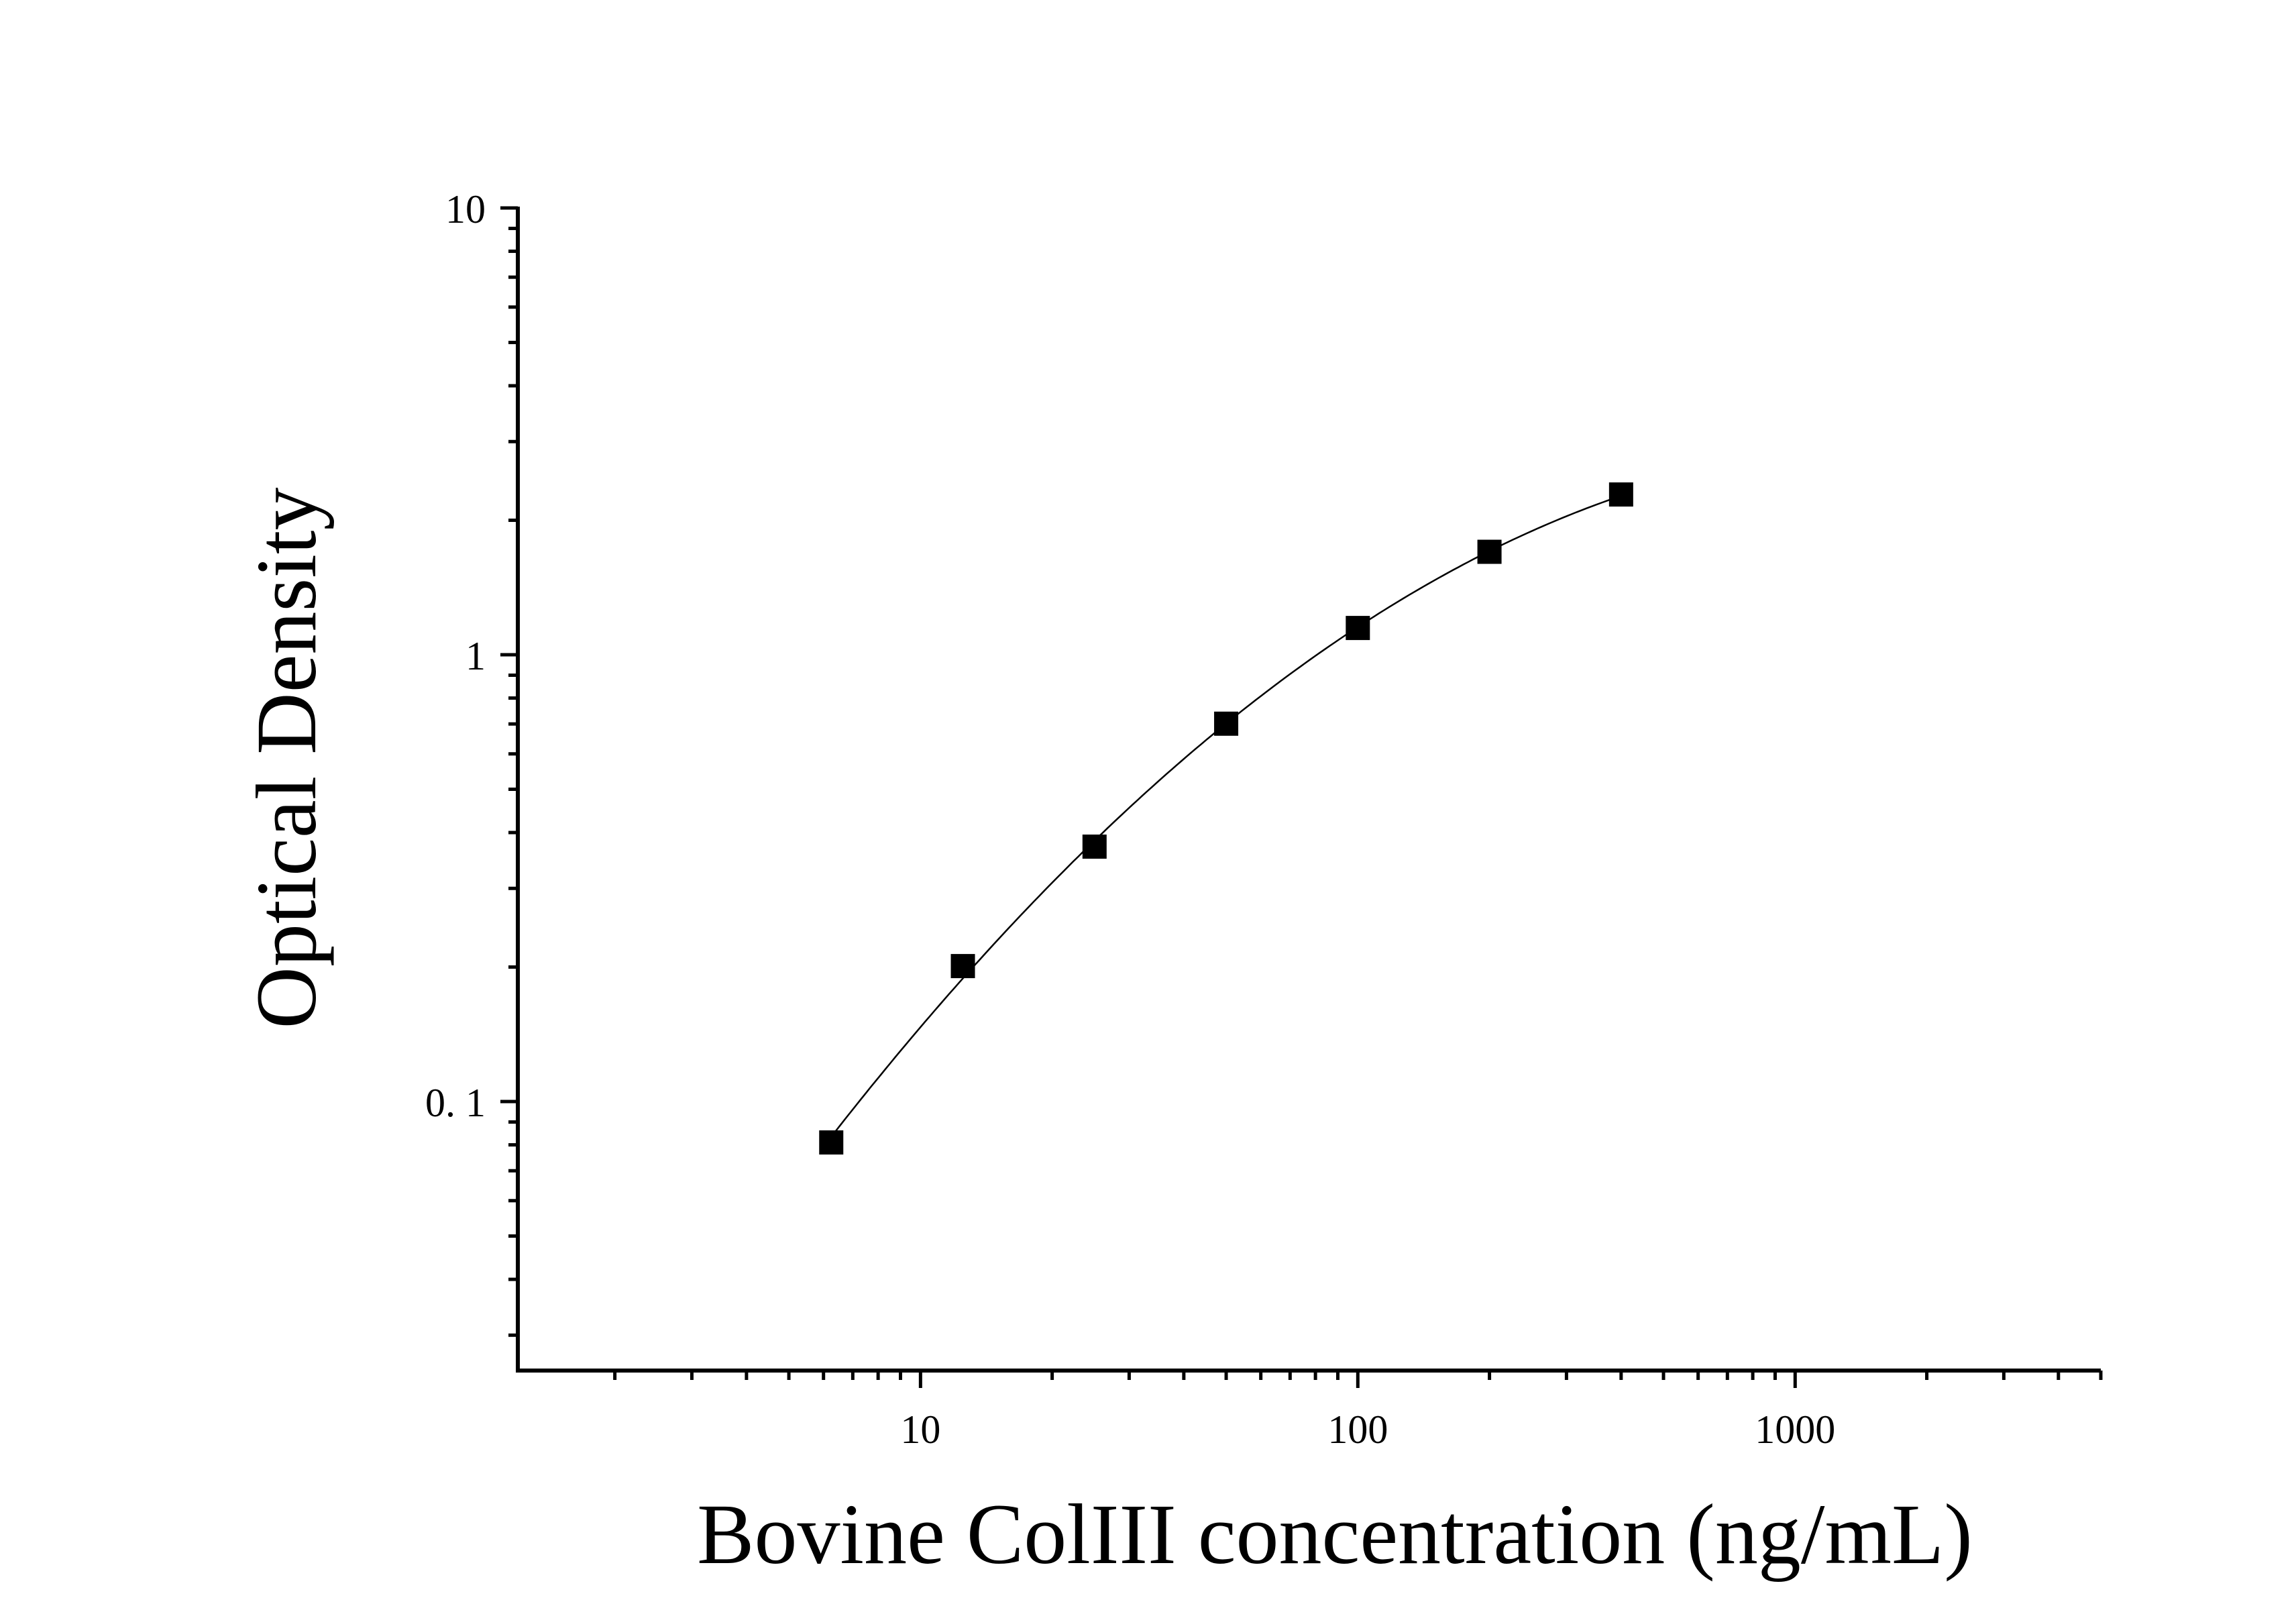  What do you see at coordinates (465, 209) in the screenshot?
I see `y-tick-label: 10` at bounding box center [465, 209].